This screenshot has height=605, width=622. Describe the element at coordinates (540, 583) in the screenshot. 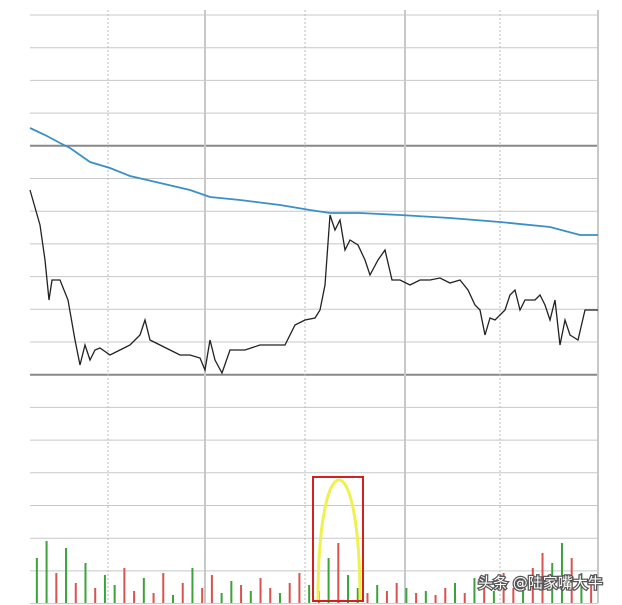

I see `watermark: 头条 @陆家嘴大牛` at that location.